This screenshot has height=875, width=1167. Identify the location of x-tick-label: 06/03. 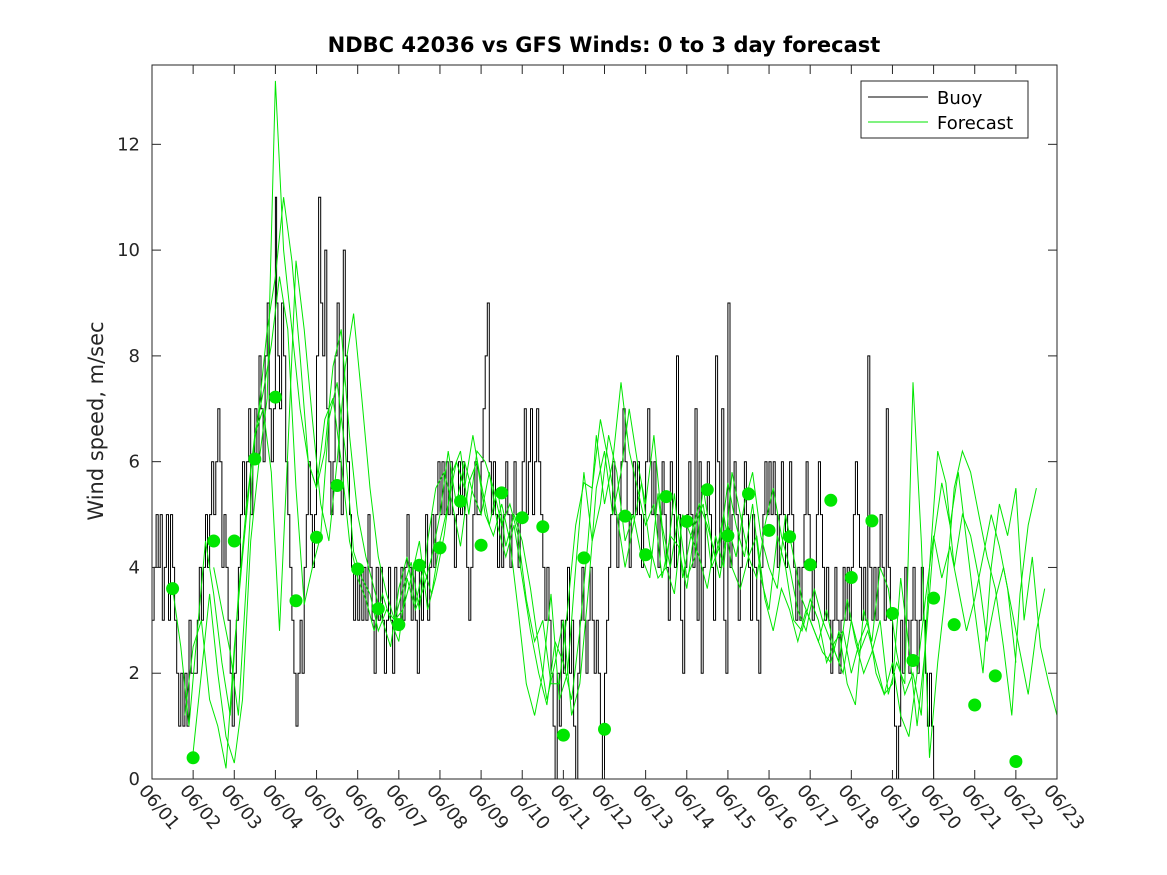
(240, 807).